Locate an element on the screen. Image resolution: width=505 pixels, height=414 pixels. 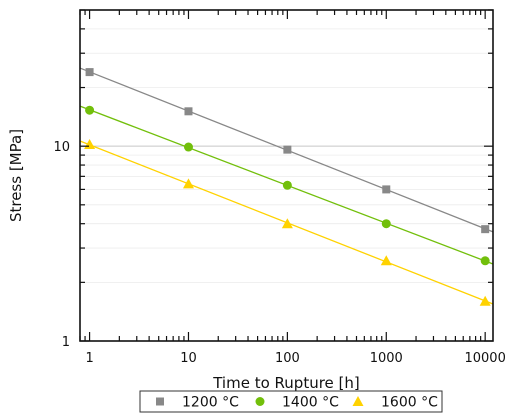
legend-label: 1200 °C is located at coordinates (210, 403).